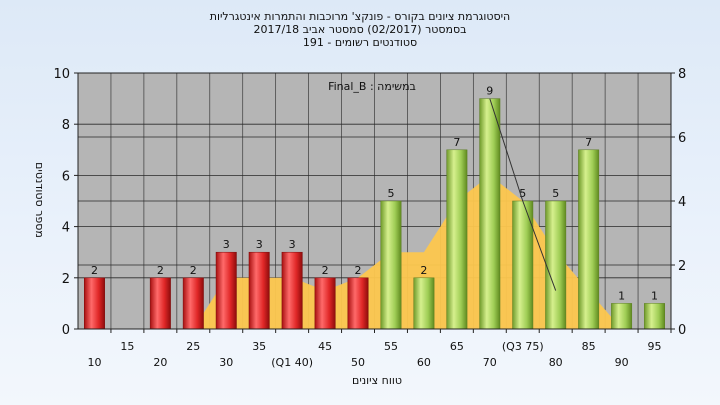  What do you see at coordinates (66, 228) in the screenshot?
I see `y-tick-label: 4` at bounding box center [66, 228].